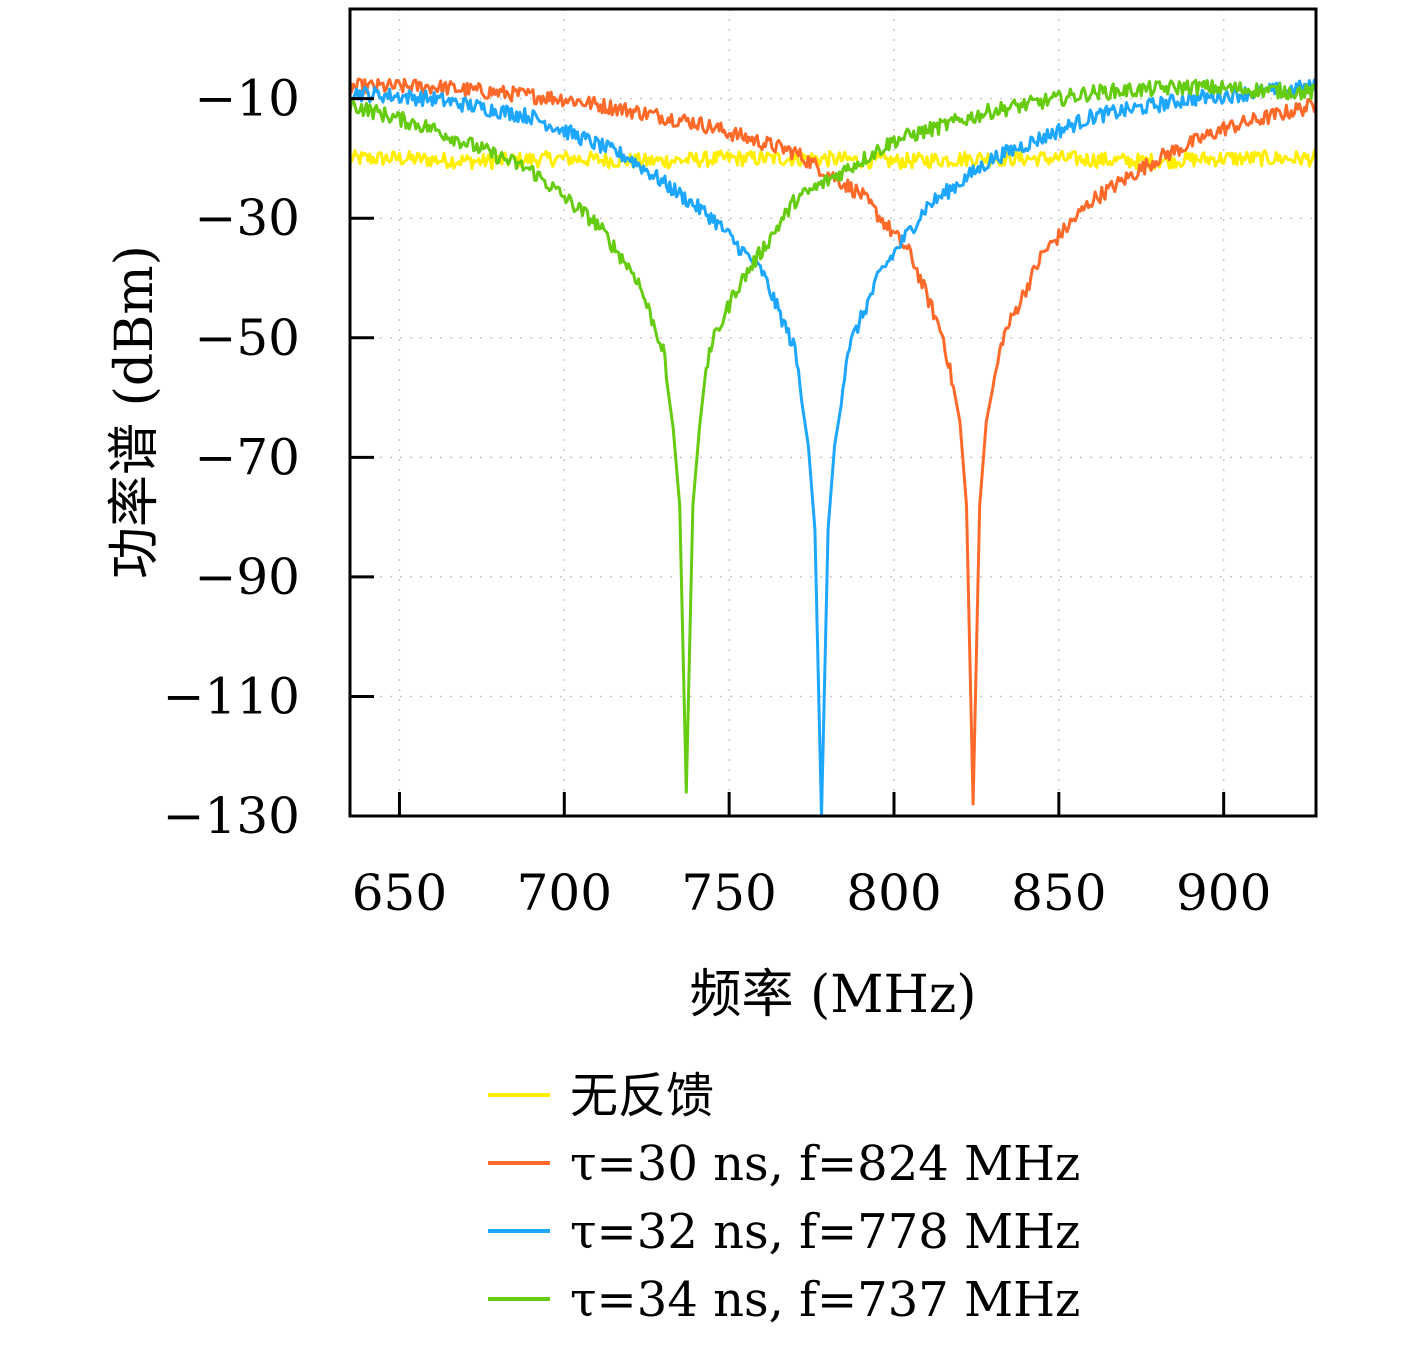  Describe the element at coordinates (825, 1164) in the screenshot. I see `legend-label: τ=30 ns, f=824 MHz` at that location.